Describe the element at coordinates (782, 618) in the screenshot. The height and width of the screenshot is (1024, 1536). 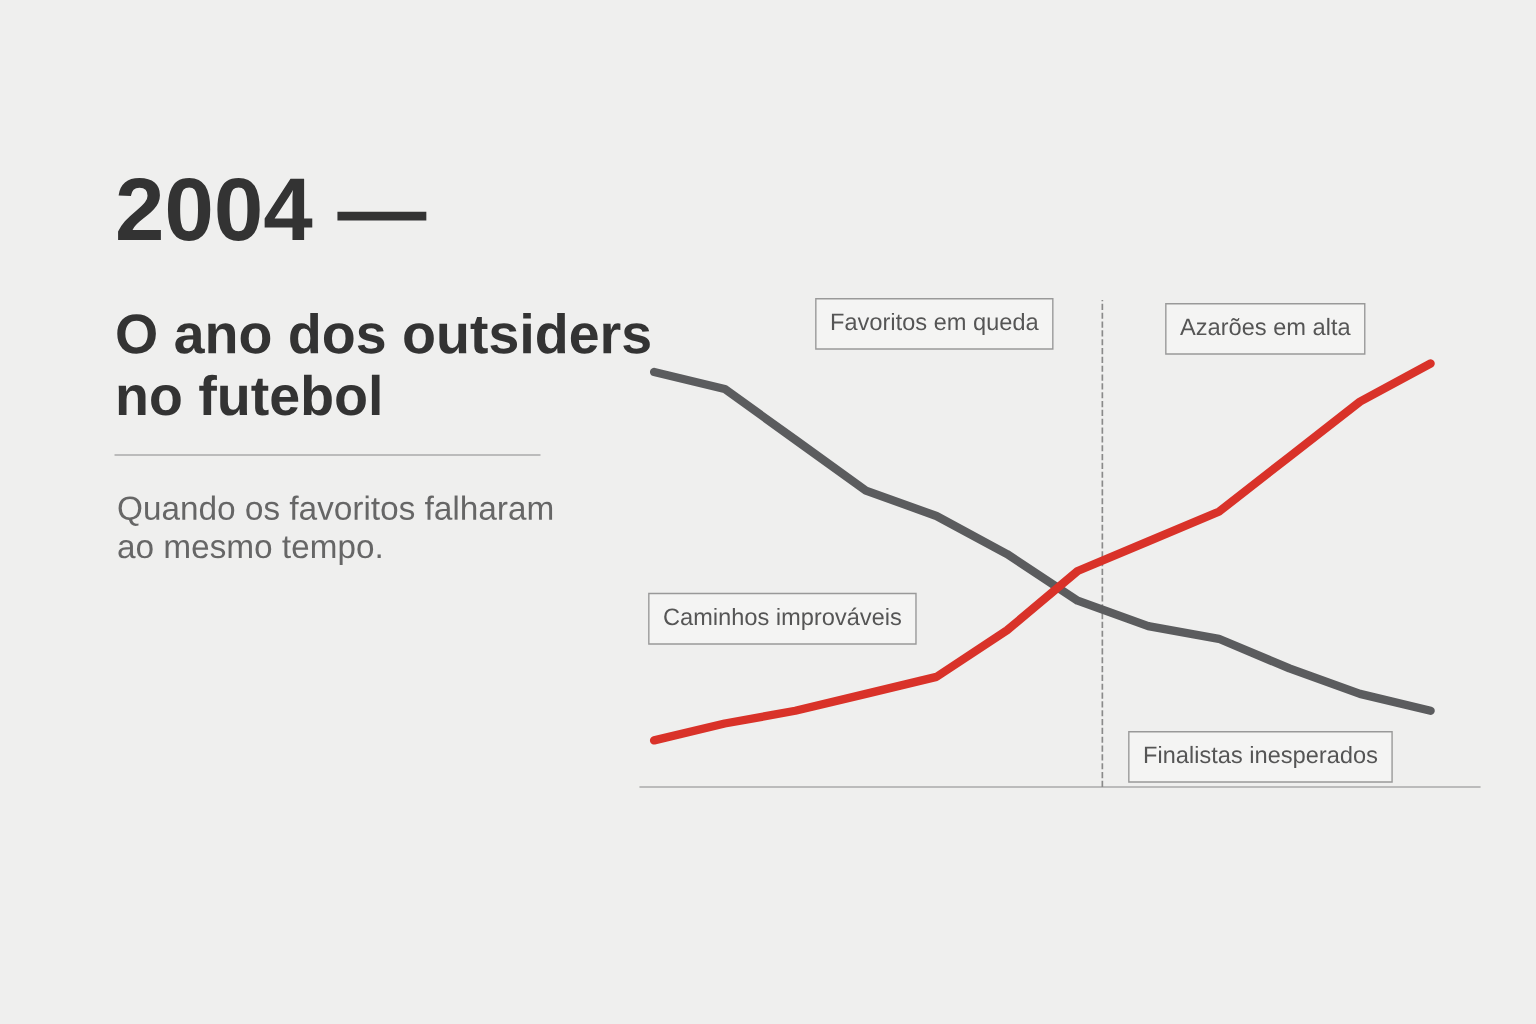
I see `annotation: Caminhos improváveis` at that location.